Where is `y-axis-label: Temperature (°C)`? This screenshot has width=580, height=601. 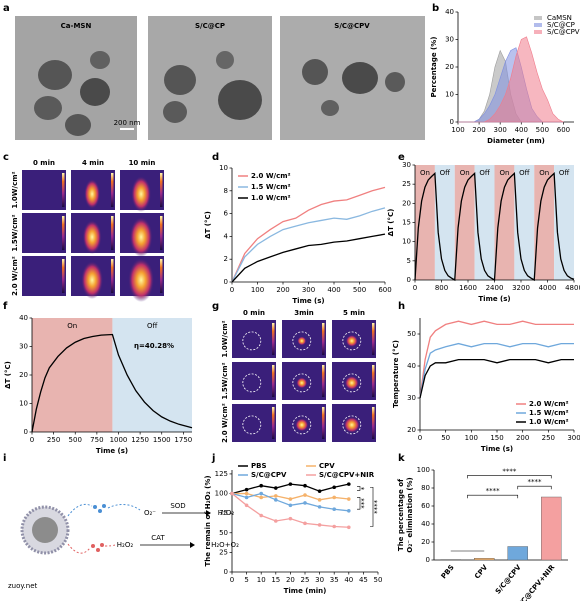 y-axis-label: Temperature (°C) is located at coordinates (396, 374).